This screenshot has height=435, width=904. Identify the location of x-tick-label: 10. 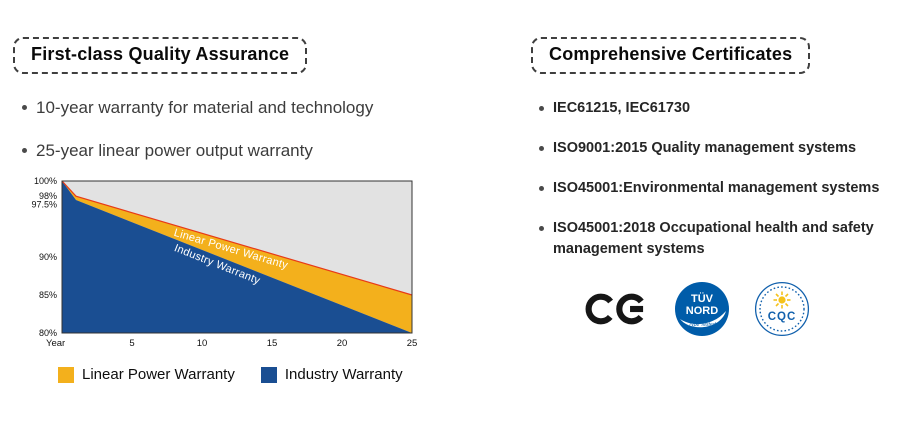
(202, 343).